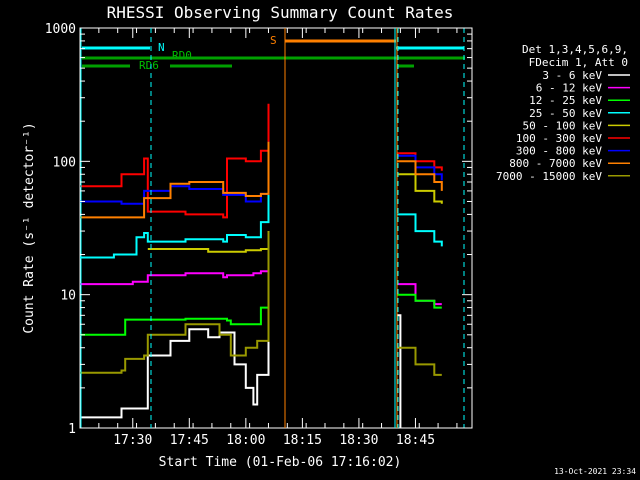  What do you see at coordinates (29, 227) in the screenshot?
I see `y-axis-label: Count Rate (s⁻¹ detector⁻¹)` at bounding box center [29, 227].